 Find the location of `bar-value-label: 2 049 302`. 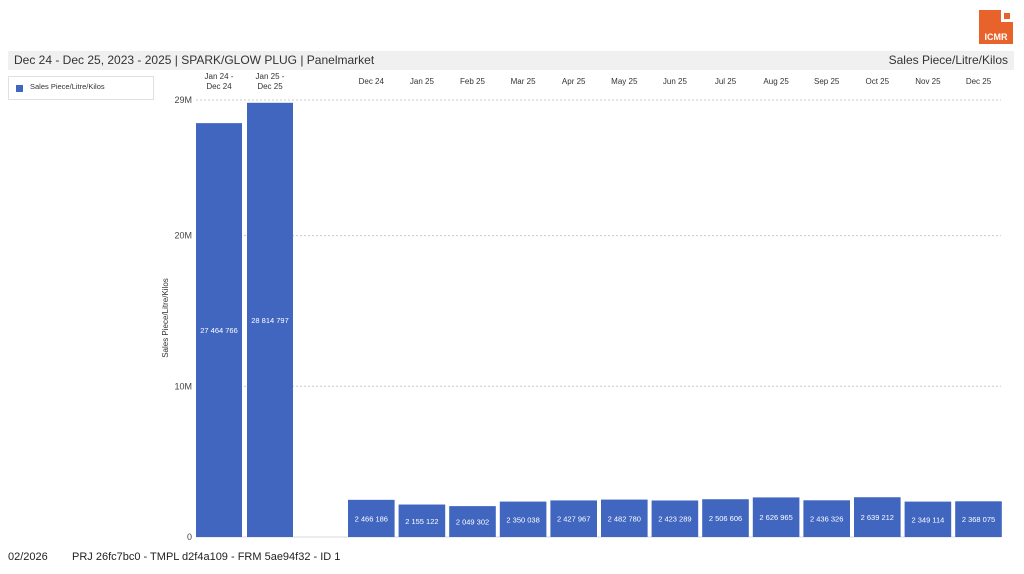

bar-value-label: 2 049 302 is located at coordinates (472, 522).